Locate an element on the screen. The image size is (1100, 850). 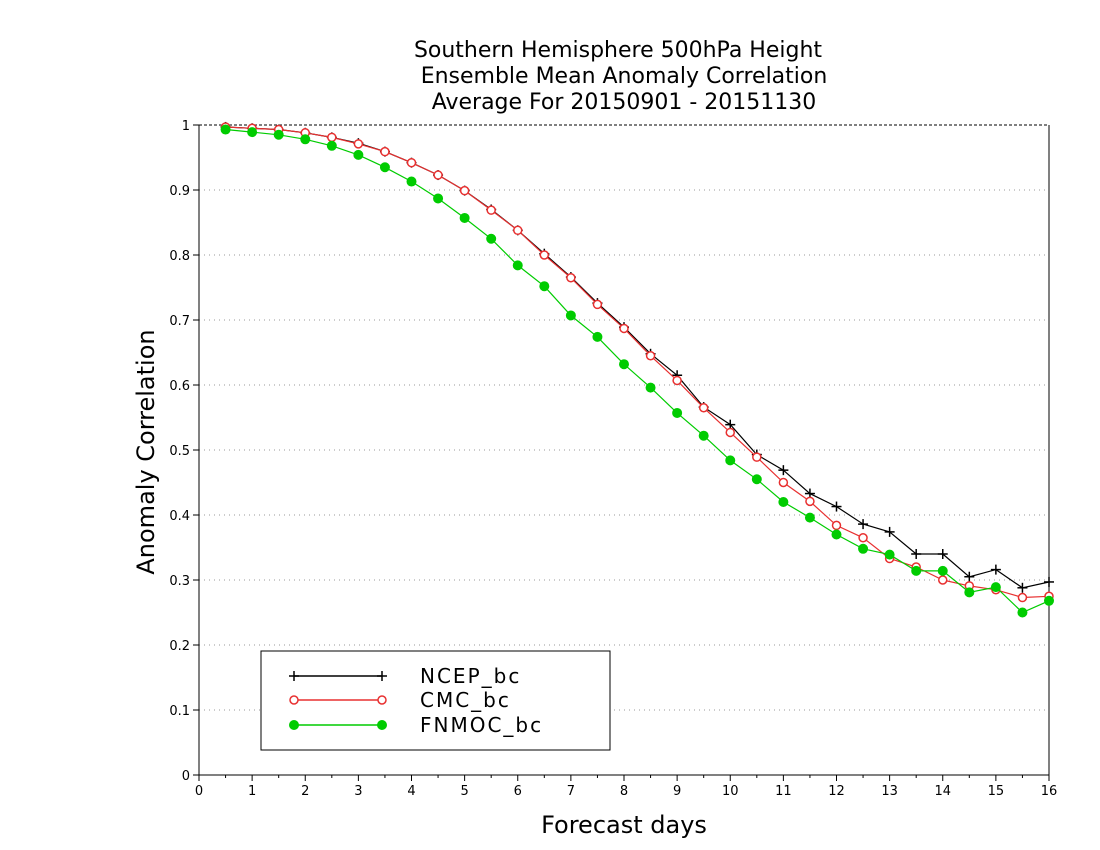
x-tick-label: 12 is located at coordinates (836, 791).